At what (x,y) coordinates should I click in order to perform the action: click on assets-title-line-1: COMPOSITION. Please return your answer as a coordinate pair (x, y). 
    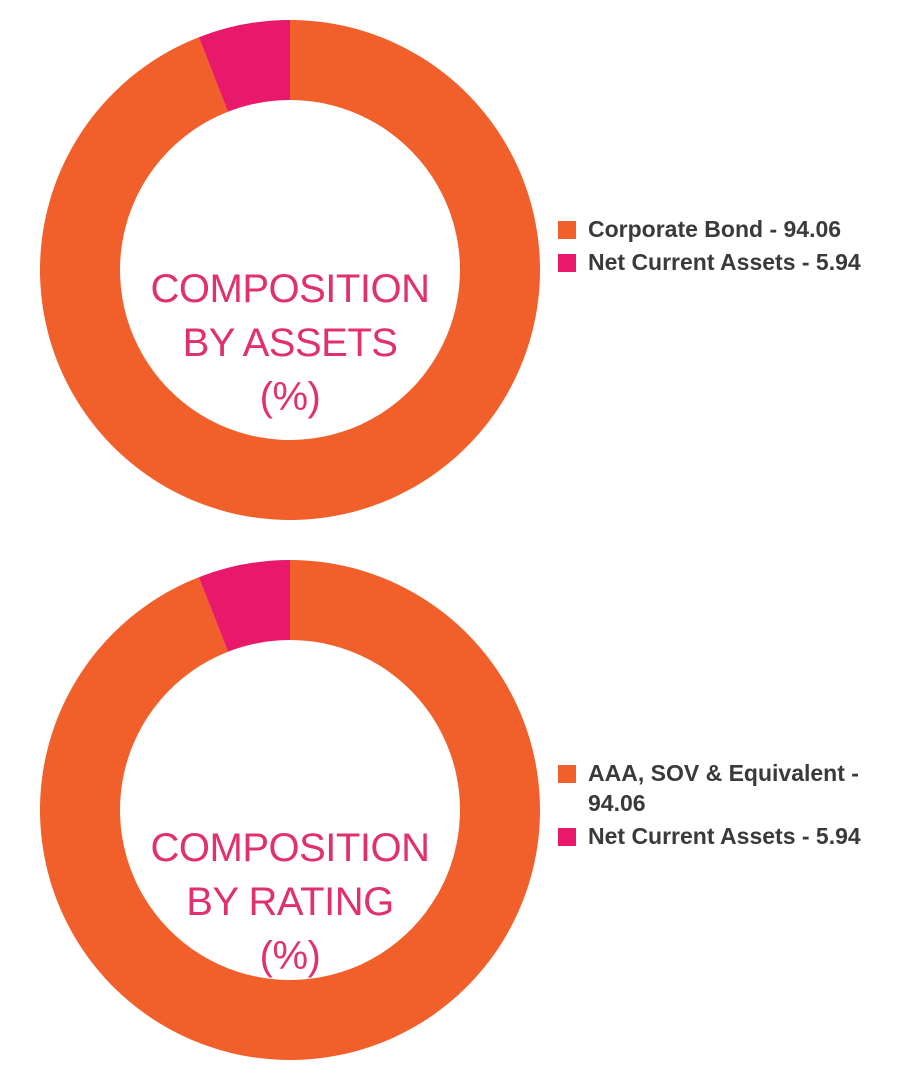
    Looking at the image, I should click on (290, 289).